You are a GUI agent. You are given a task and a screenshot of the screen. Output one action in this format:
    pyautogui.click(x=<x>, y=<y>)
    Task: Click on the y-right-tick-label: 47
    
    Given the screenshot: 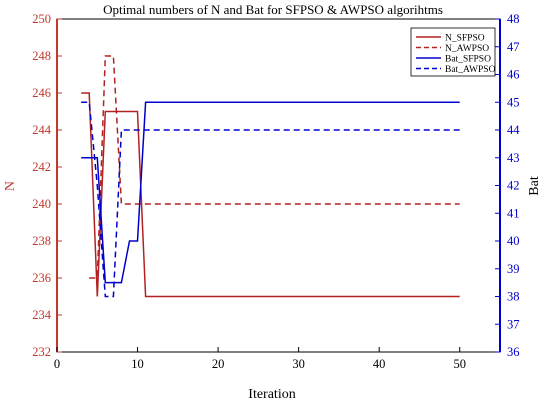 What is the action you would take?
    pyautogui.click(x=513, y=47)
    